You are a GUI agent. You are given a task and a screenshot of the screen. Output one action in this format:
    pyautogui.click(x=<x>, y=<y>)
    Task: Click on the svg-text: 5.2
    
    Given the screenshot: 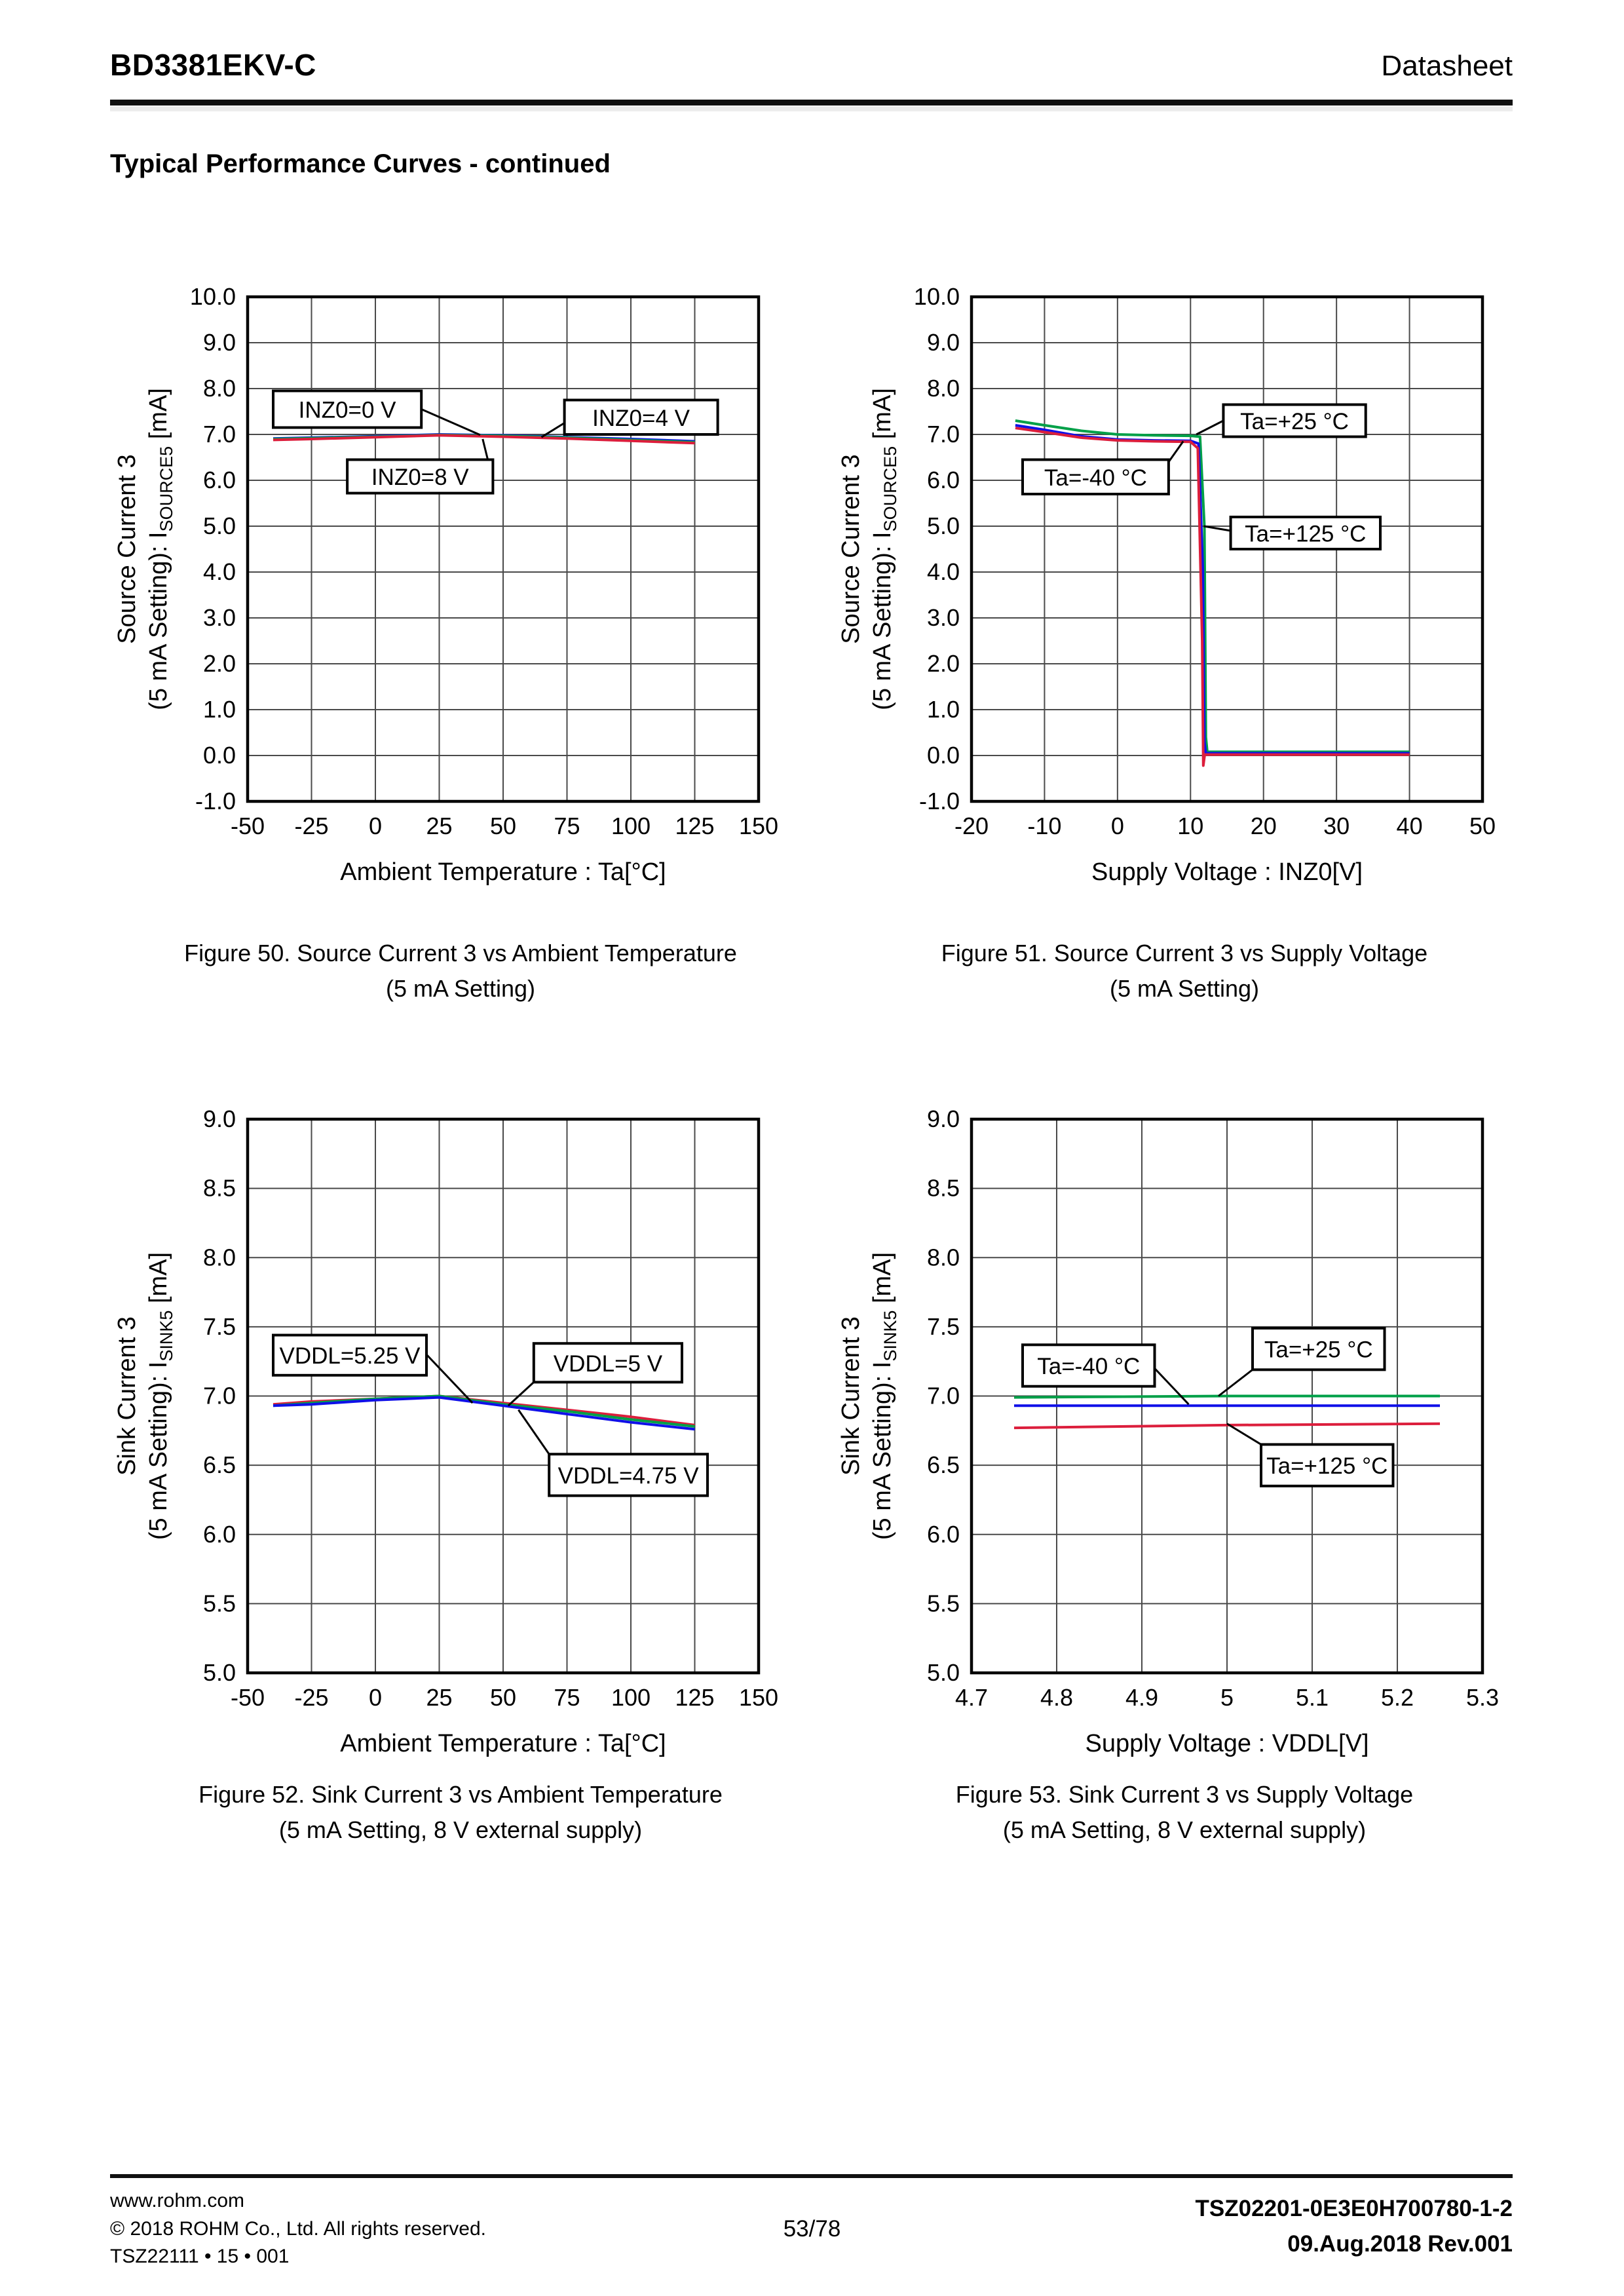 What is the action you would take?
    pyautogui.click(x=1397, y=1697)
    